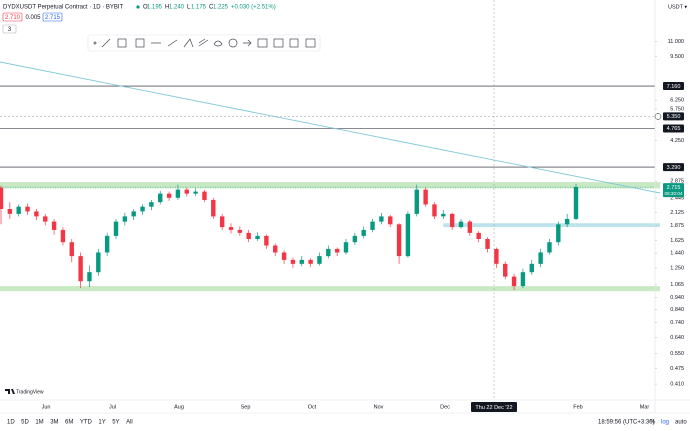 This screenshot has height=431, width=690. What do you see at coordinates (681, 423) in the screenshot?
I see `scale-option: auto` at bounding box center [681, 423].